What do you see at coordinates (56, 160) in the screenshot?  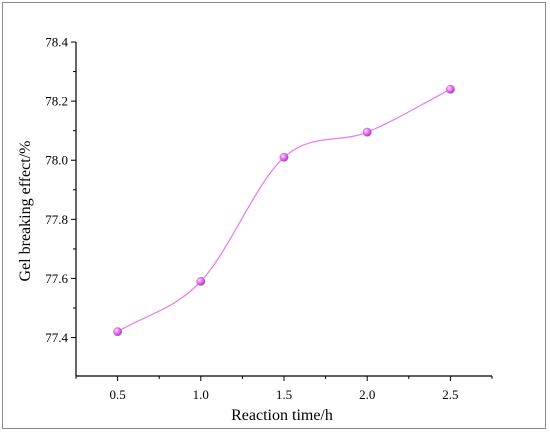 I see `y-tick-label: 78.0` at bounding box center [56, 160].